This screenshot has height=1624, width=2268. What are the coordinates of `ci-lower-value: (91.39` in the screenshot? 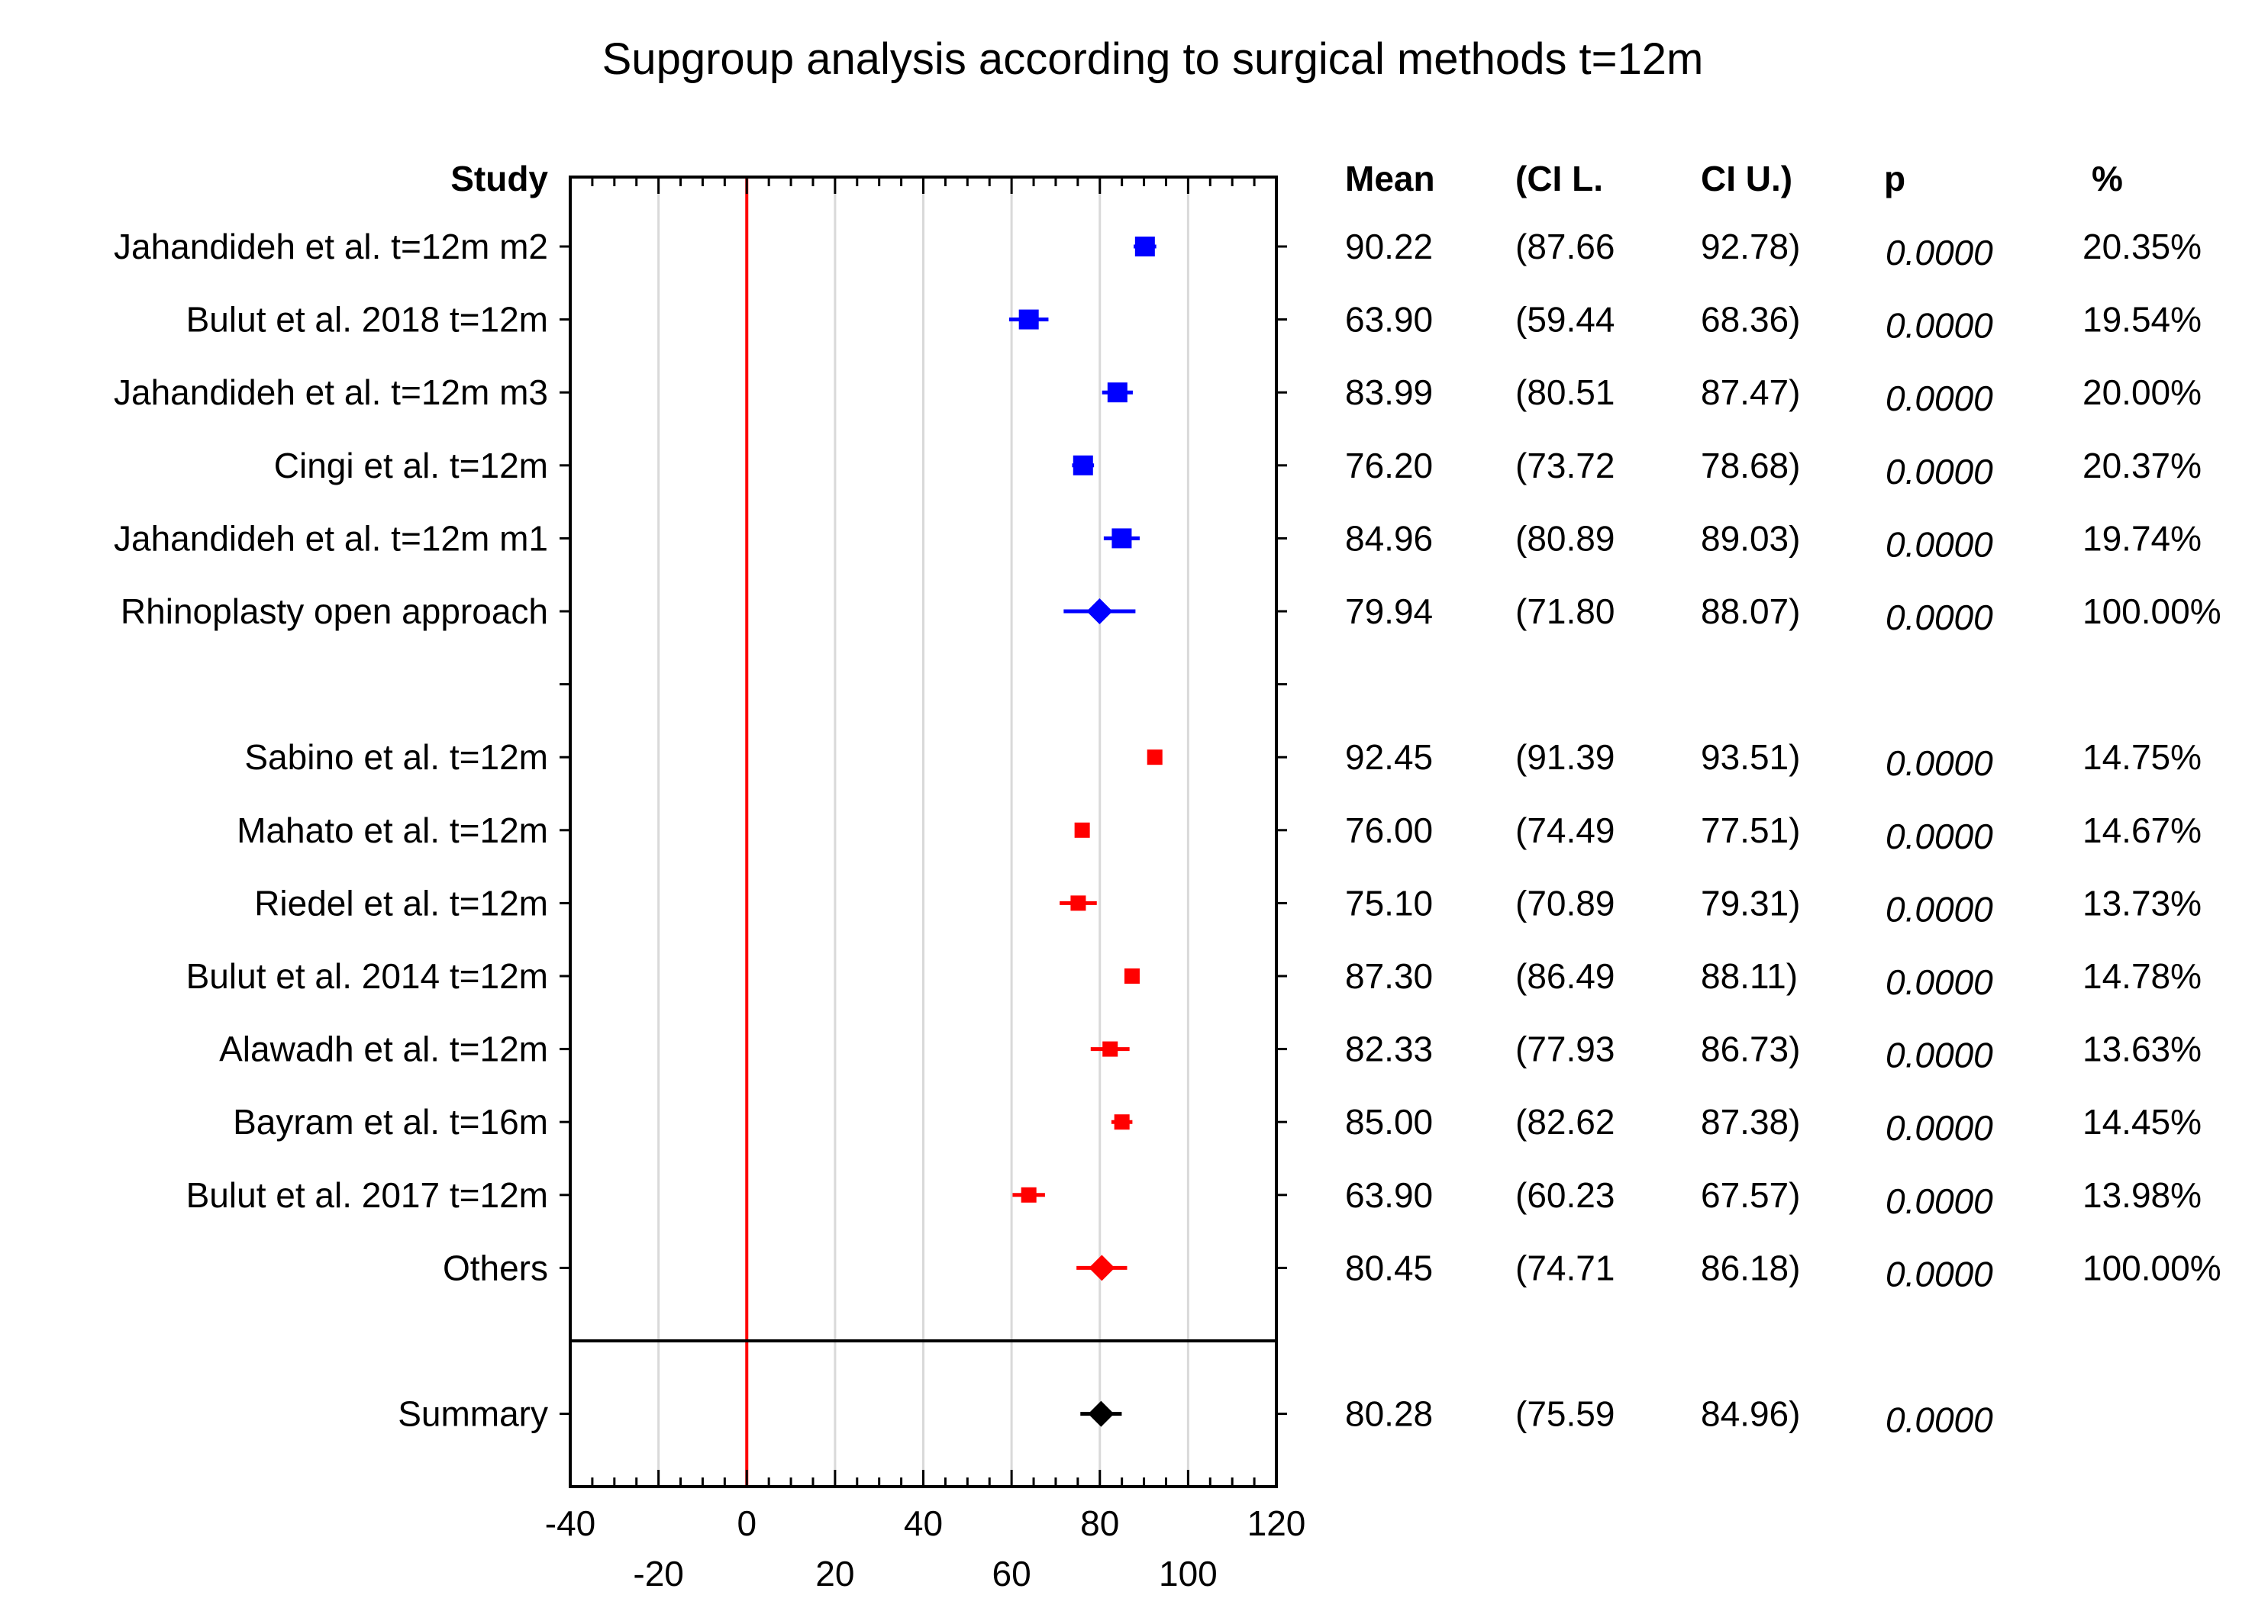 It's located at (1565, 757).